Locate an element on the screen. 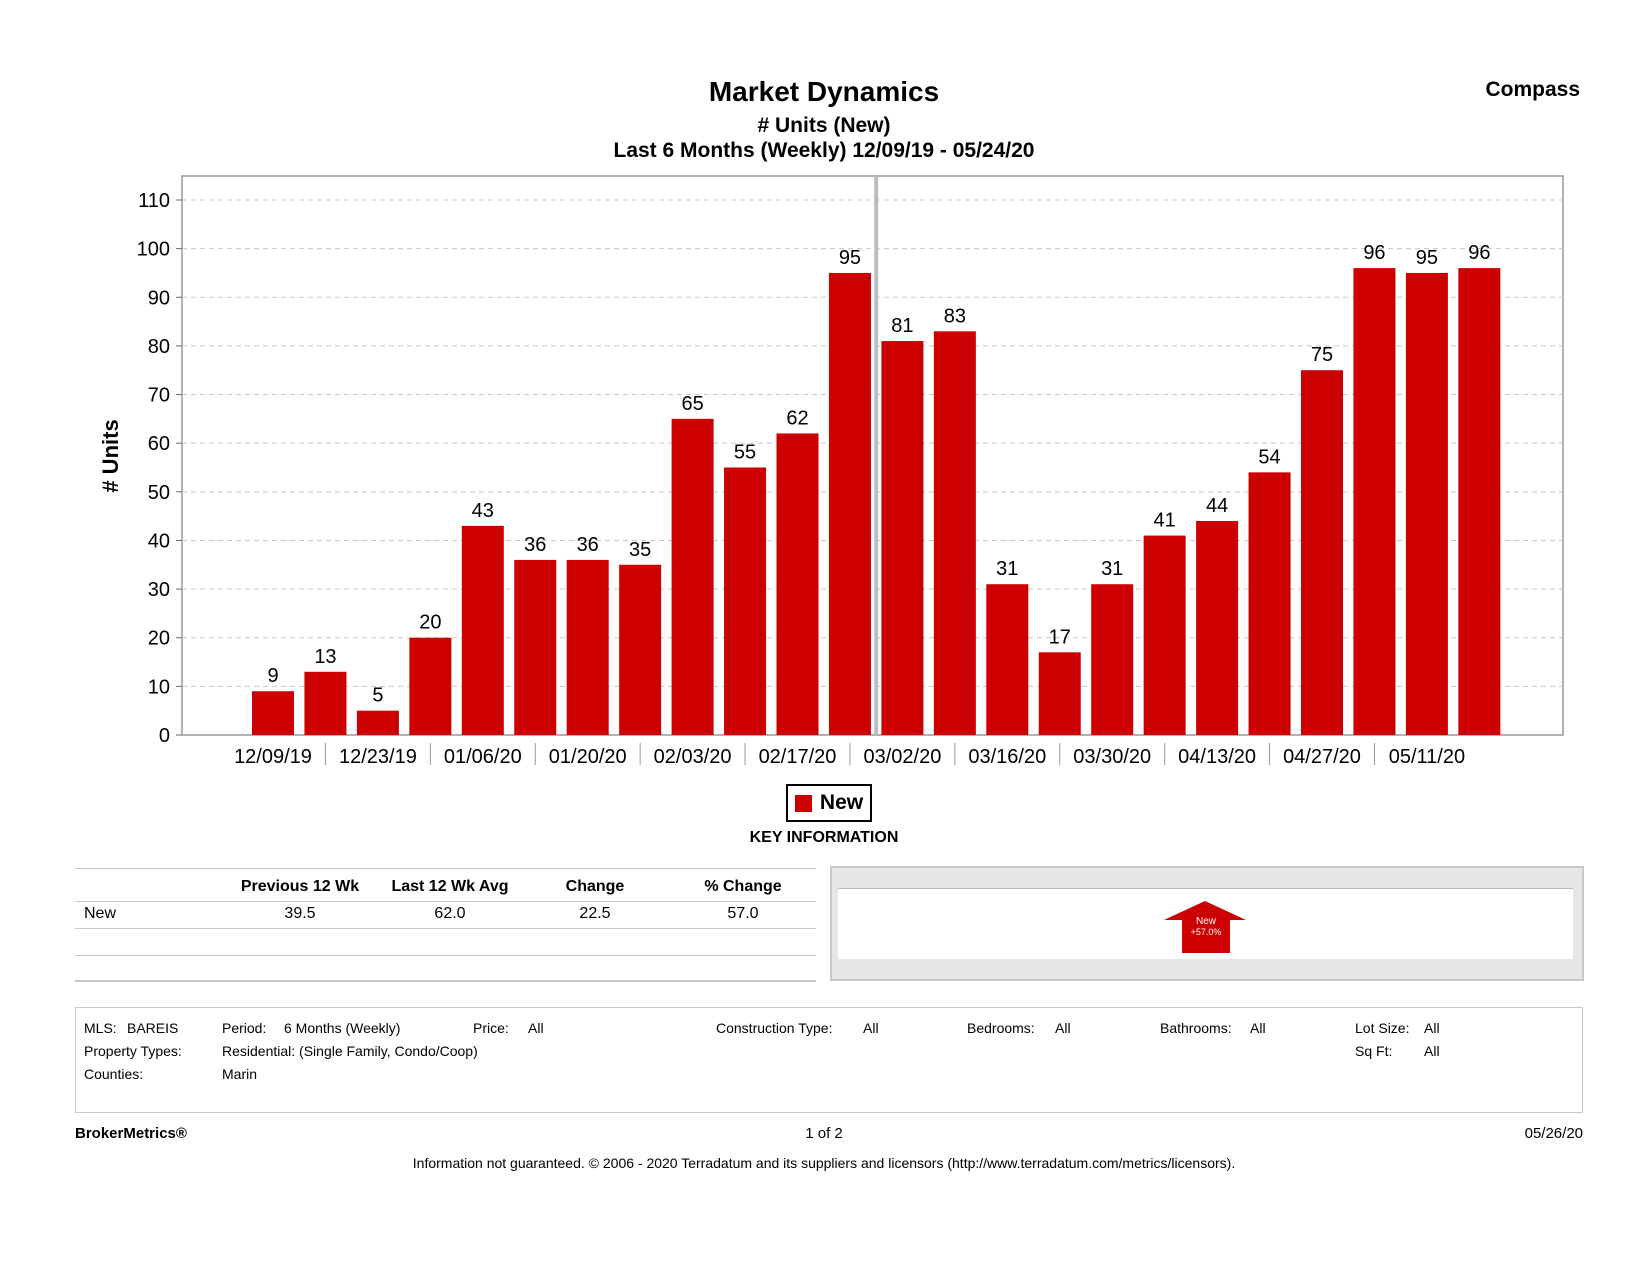 The width and height of the screenshot is (1648, 1275). construction-label: Construction Type: is located at coordinates (774, 1028).